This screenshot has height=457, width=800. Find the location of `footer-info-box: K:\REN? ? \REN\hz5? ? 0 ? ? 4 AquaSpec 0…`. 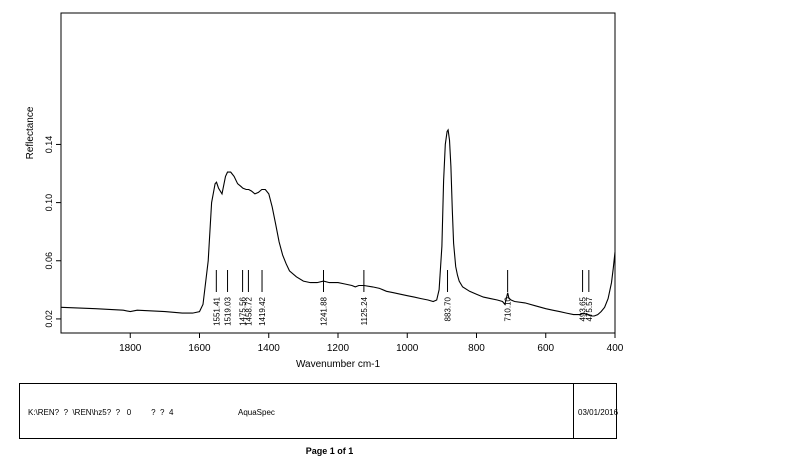

footer-info-box: K:\REN? ? \REN\hz5? ? 0 ? ? 4 AquaSpec 0… is located at coordinates (319, 411).